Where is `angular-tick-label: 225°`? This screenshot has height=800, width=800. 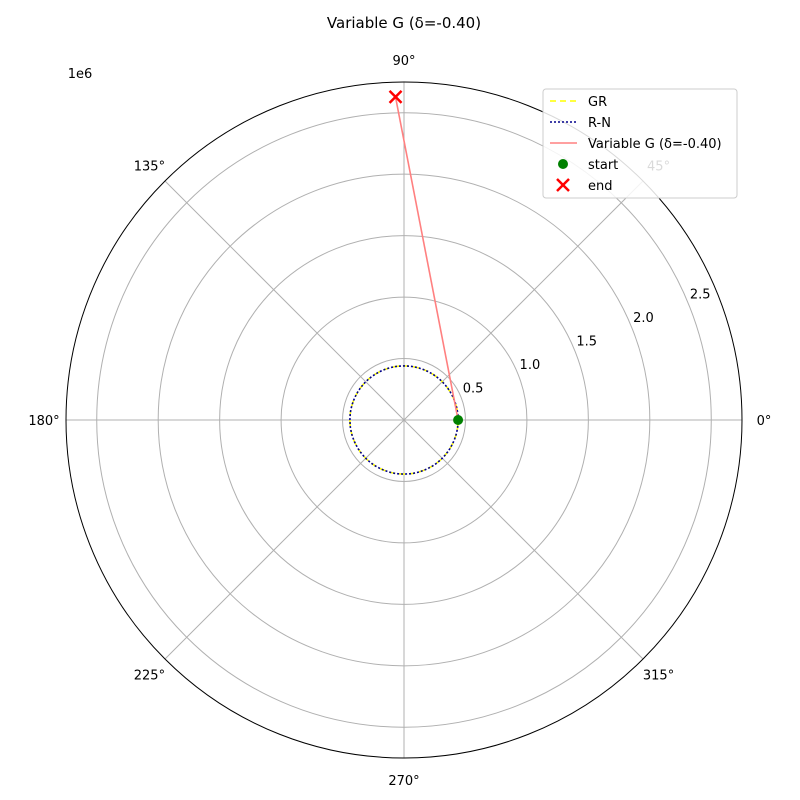 angular-tick-label: 225° is located at coordinates (149, 676).